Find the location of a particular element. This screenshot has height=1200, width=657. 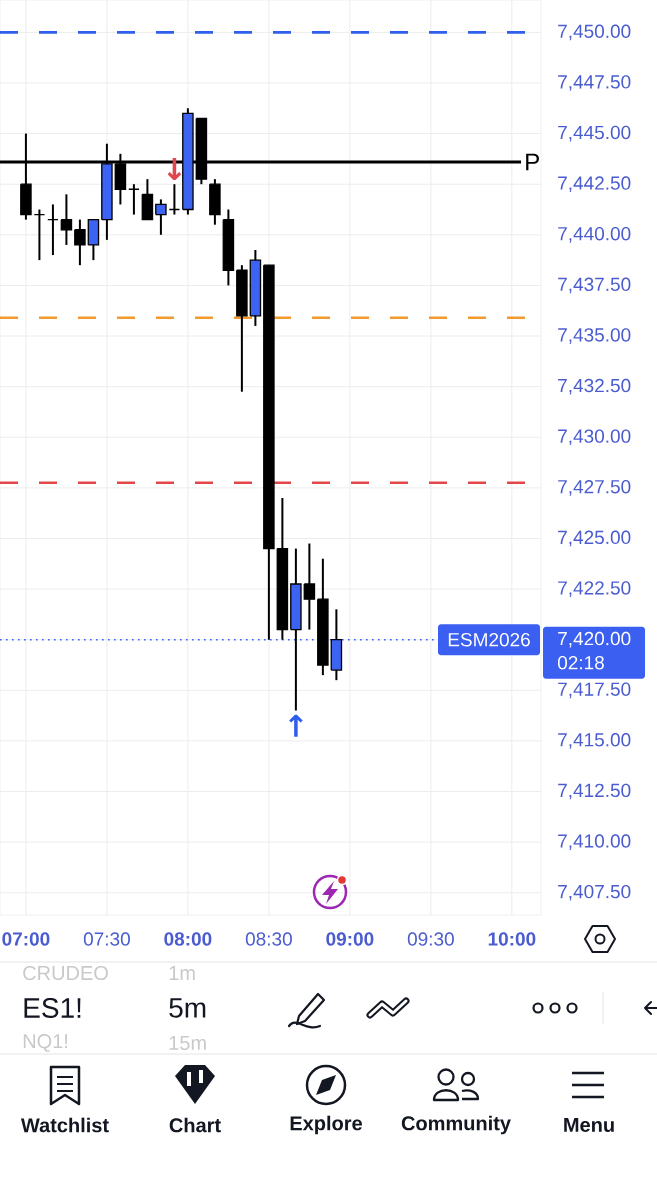

x-tick-label: 08:30 is located at coordinates (268, 939).